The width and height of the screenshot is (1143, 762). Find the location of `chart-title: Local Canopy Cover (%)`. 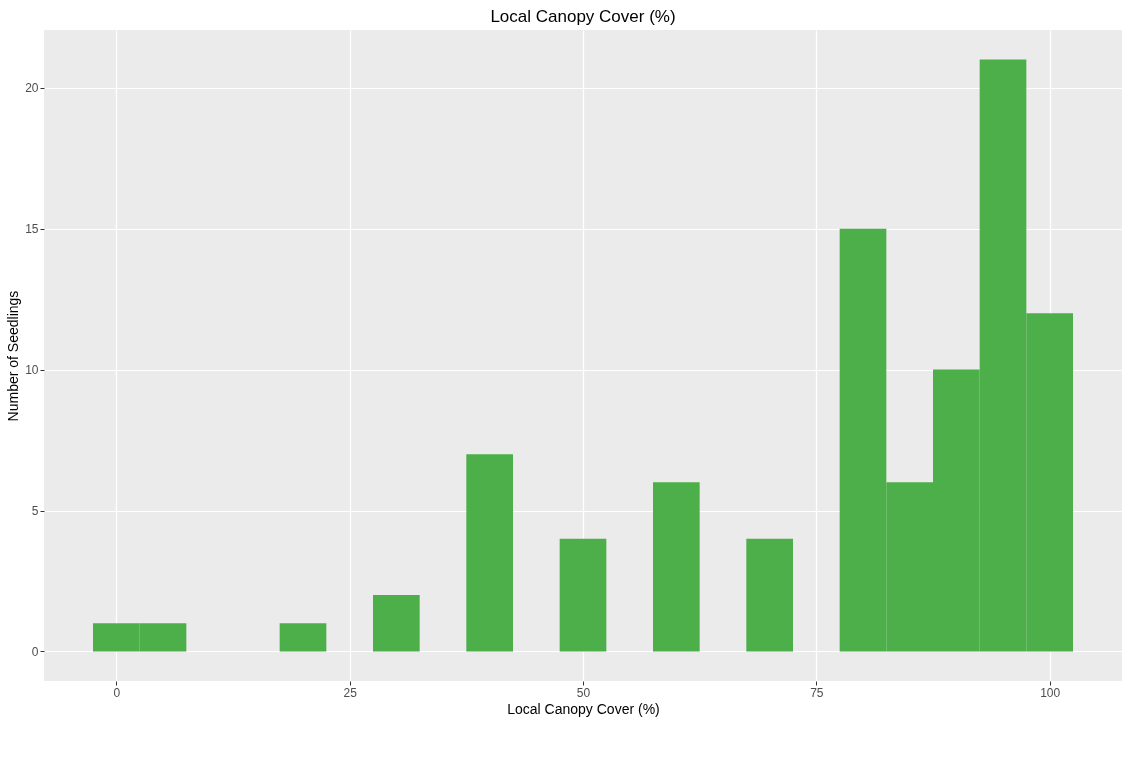

chart-title: Local Canopy Cover (%) is located at coordinates (583, 16).